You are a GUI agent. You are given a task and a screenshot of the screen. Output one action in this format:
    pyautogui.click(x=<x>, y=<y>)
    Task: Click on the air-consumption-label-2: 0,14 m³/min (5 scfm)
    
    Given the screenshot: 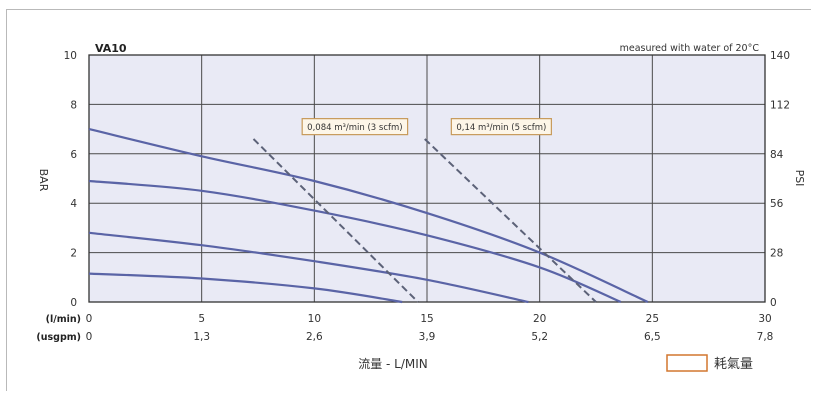 What is the action you would take?
    pyautogui.click(x=501, y=127)
    